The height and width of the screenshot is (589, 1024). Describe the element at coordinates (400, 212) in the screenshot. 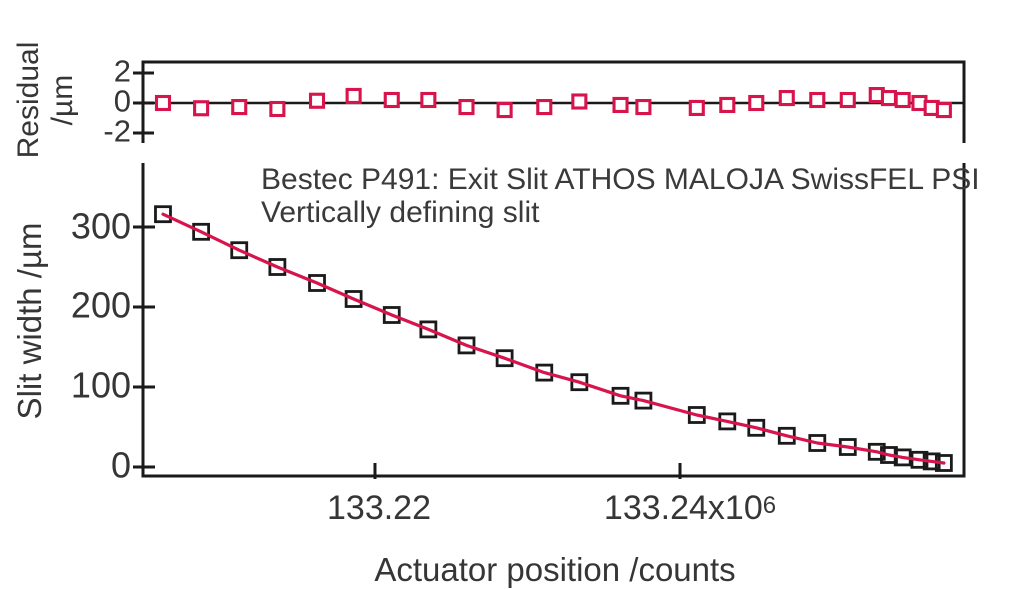

I see `plot-title-line2: Vertically defining slit` at that location.